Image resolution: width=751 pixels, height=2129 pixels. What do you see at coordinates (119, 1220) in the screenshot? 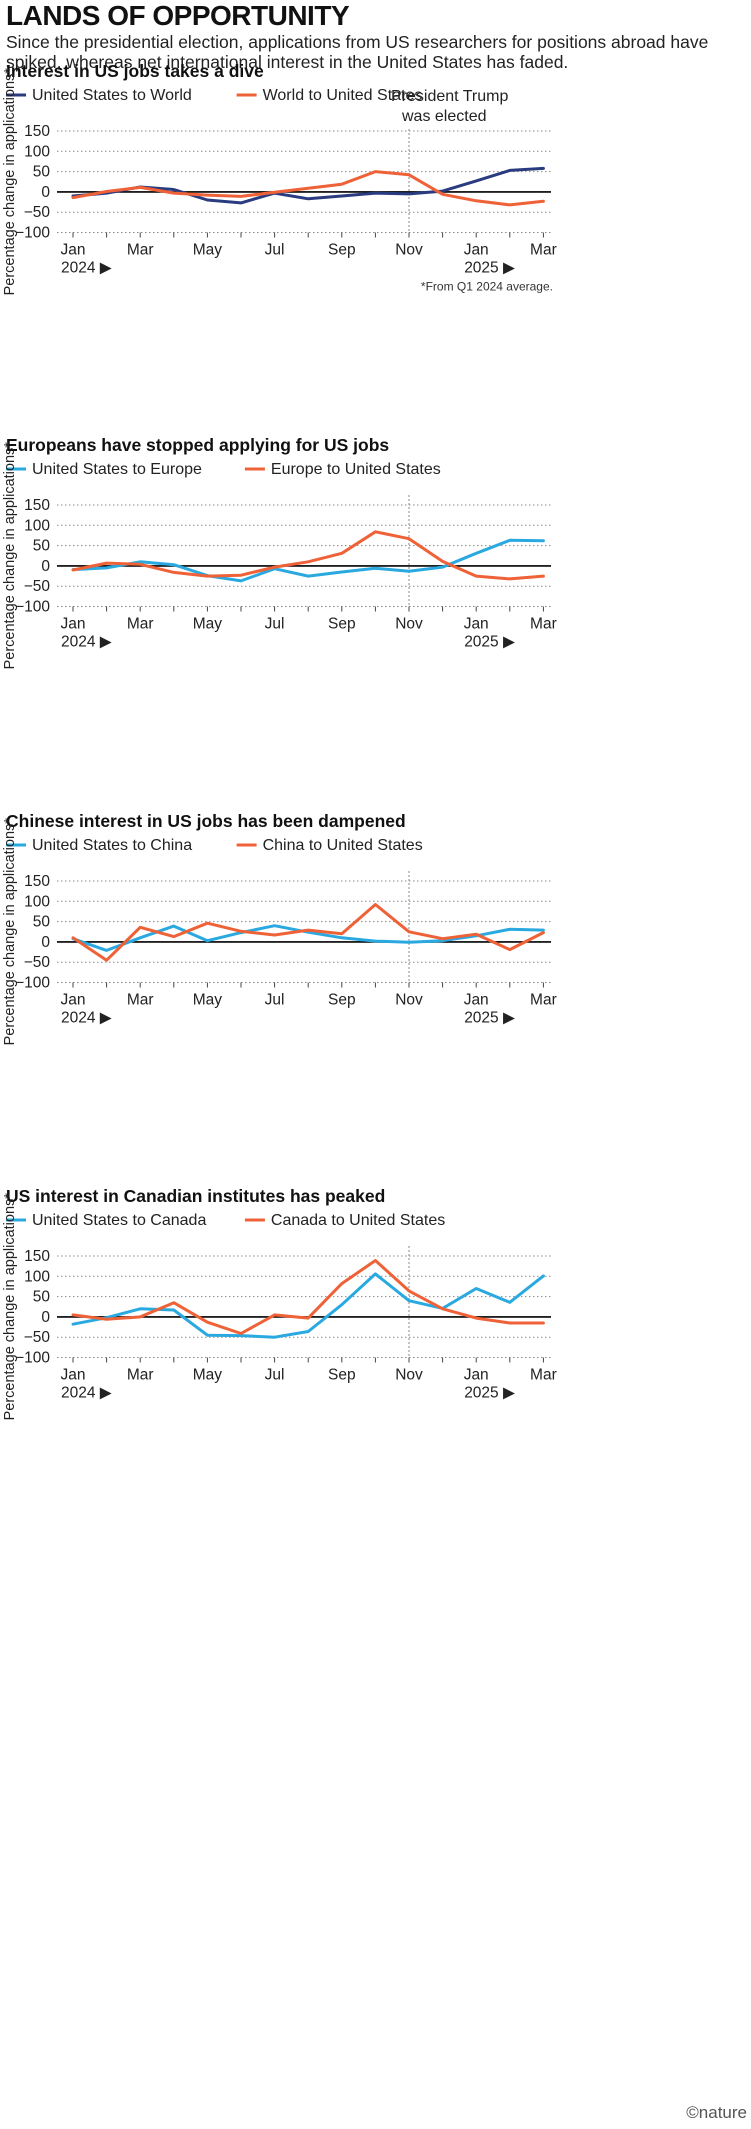
I see `legend-label-1: United States to Canada` at bounding box center [119, 1220].